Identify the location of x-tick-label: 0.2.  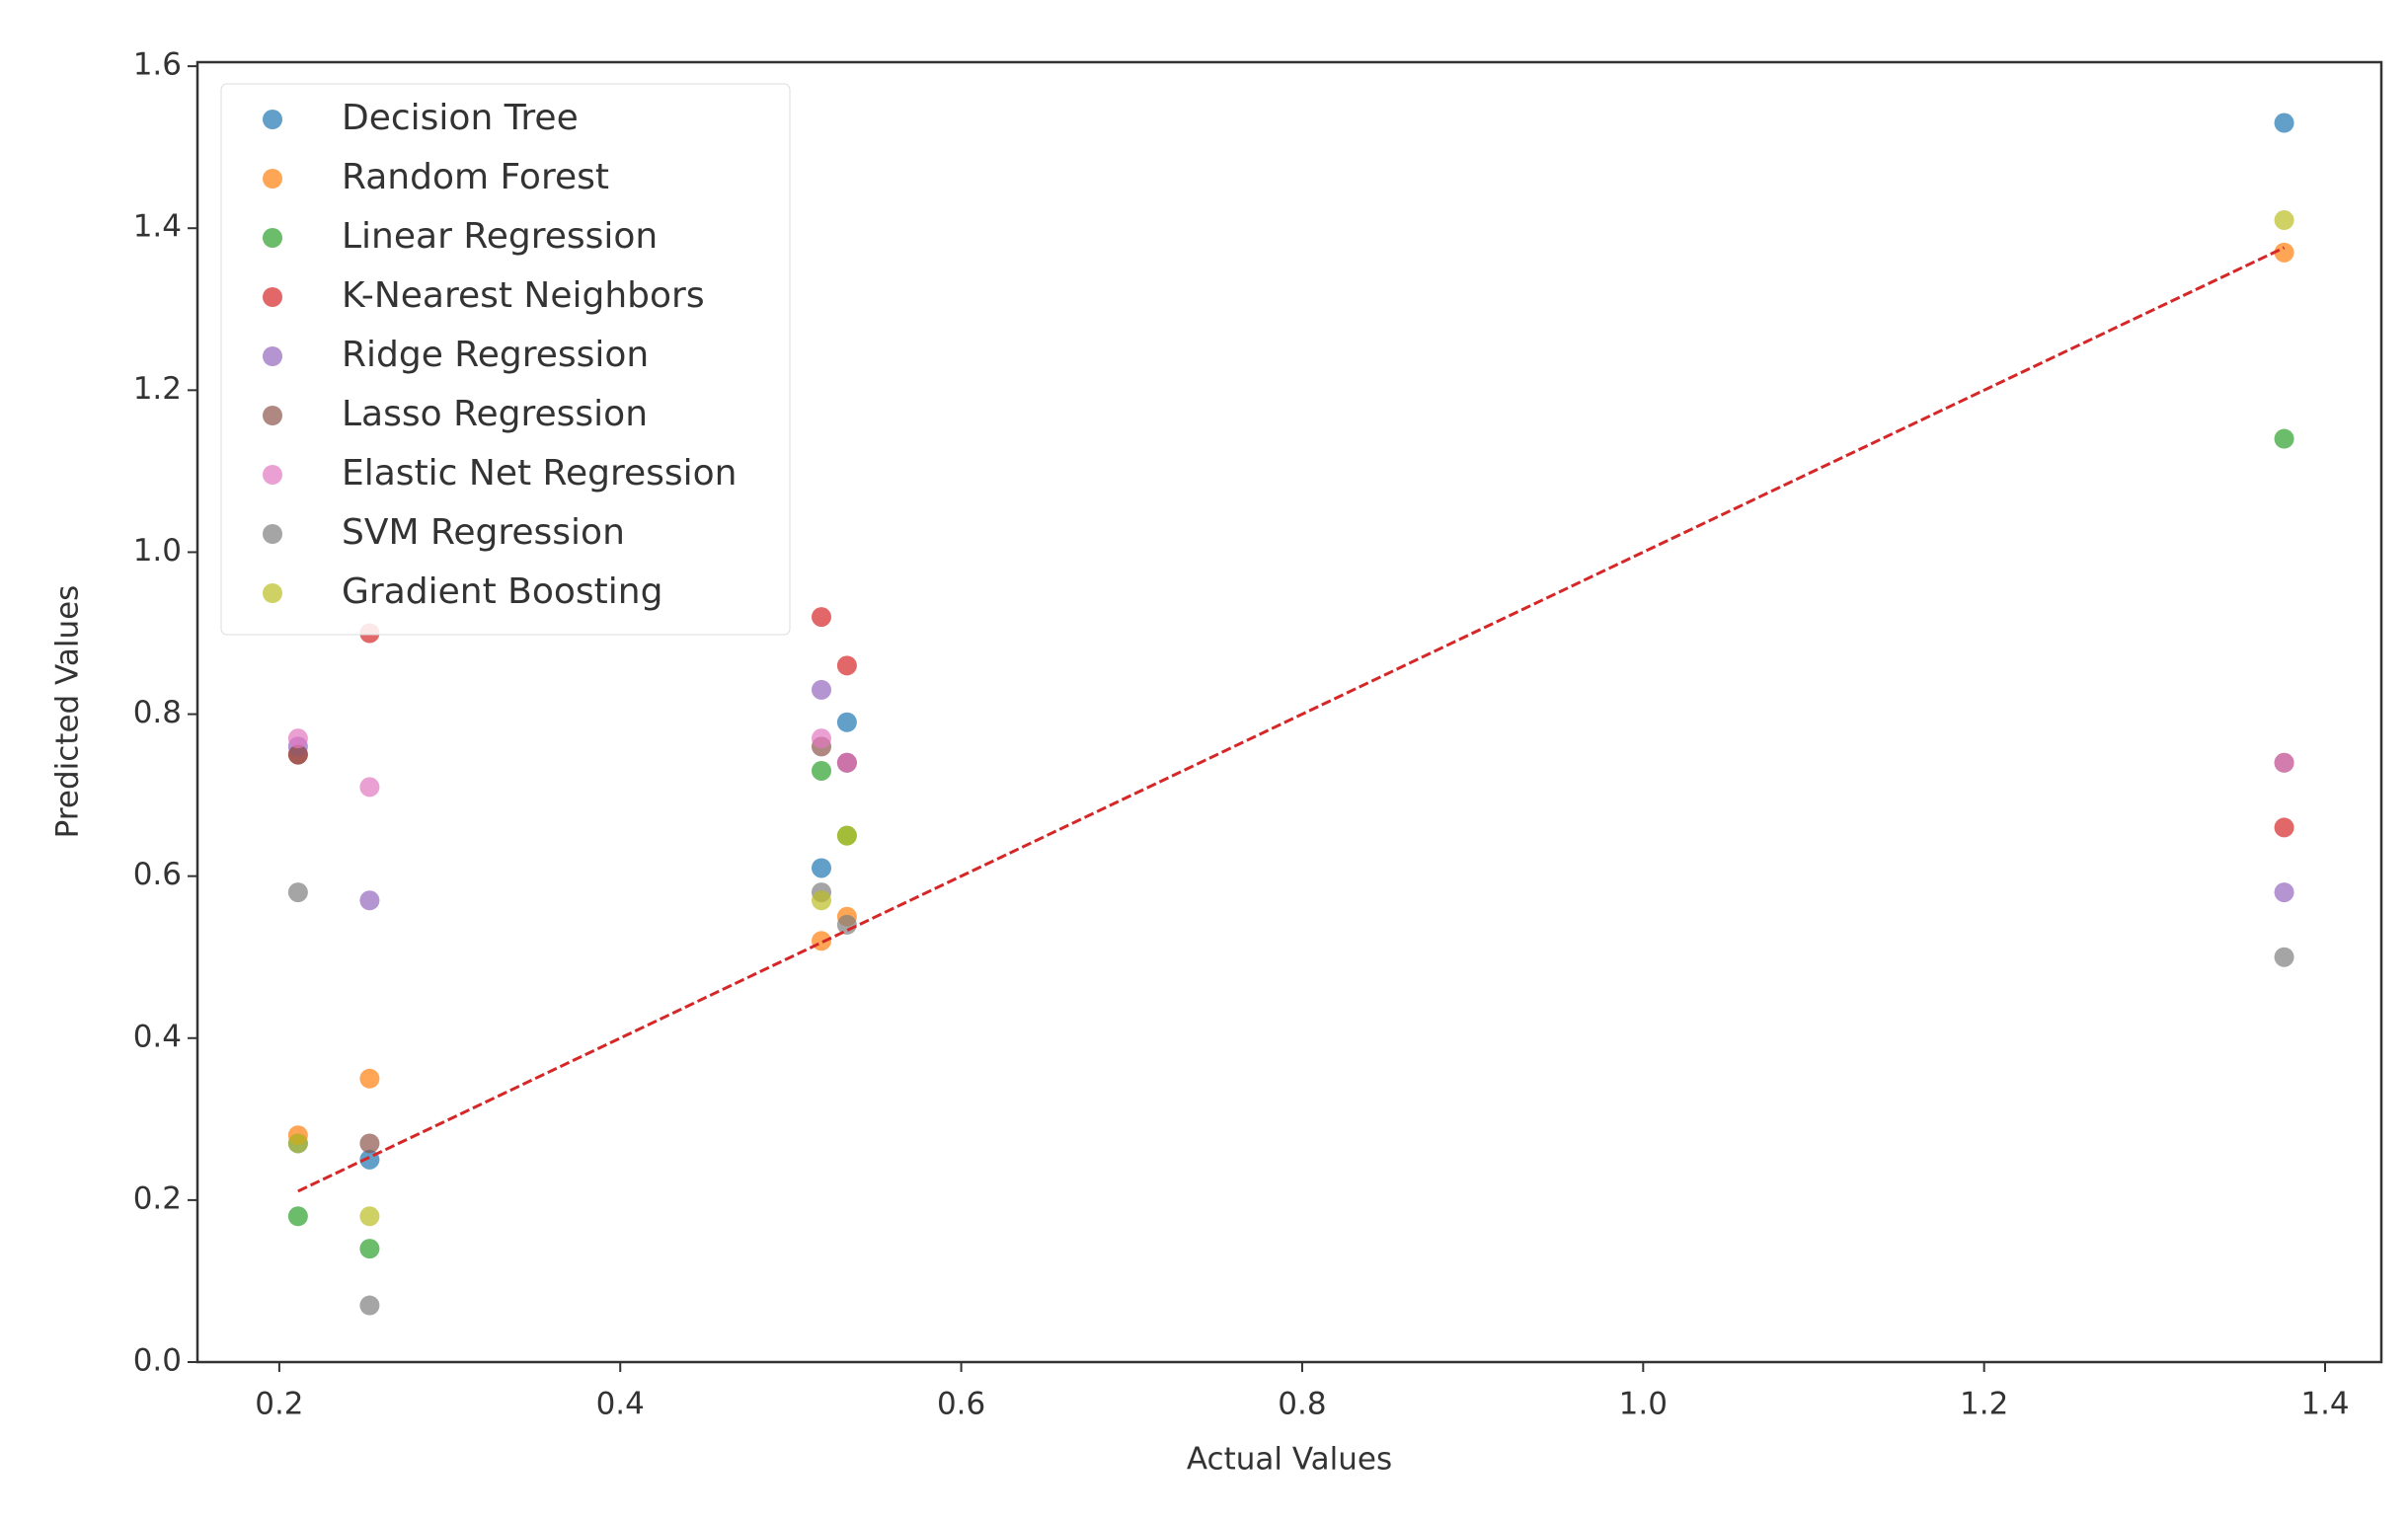
(279, 1404).